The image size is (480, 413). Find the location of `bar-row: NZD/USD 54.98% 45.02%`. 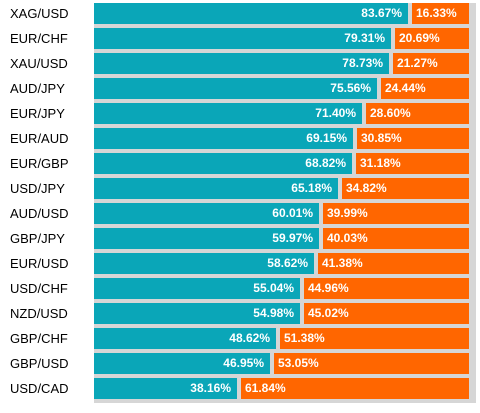

bar-row: NZD/USD 54.98% 45.02% is located at coordinates (240, 315).